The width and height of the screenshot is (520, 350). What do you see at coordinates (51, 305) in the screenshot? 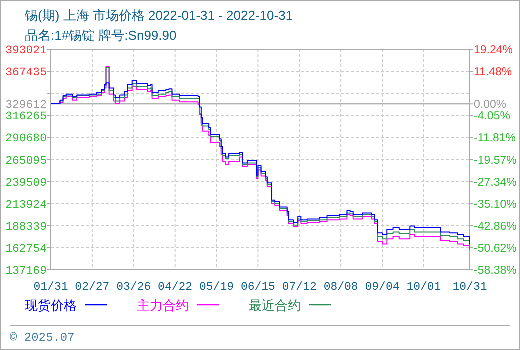
I see `legend-label: 现货价格` at bounding box center [51, 305].